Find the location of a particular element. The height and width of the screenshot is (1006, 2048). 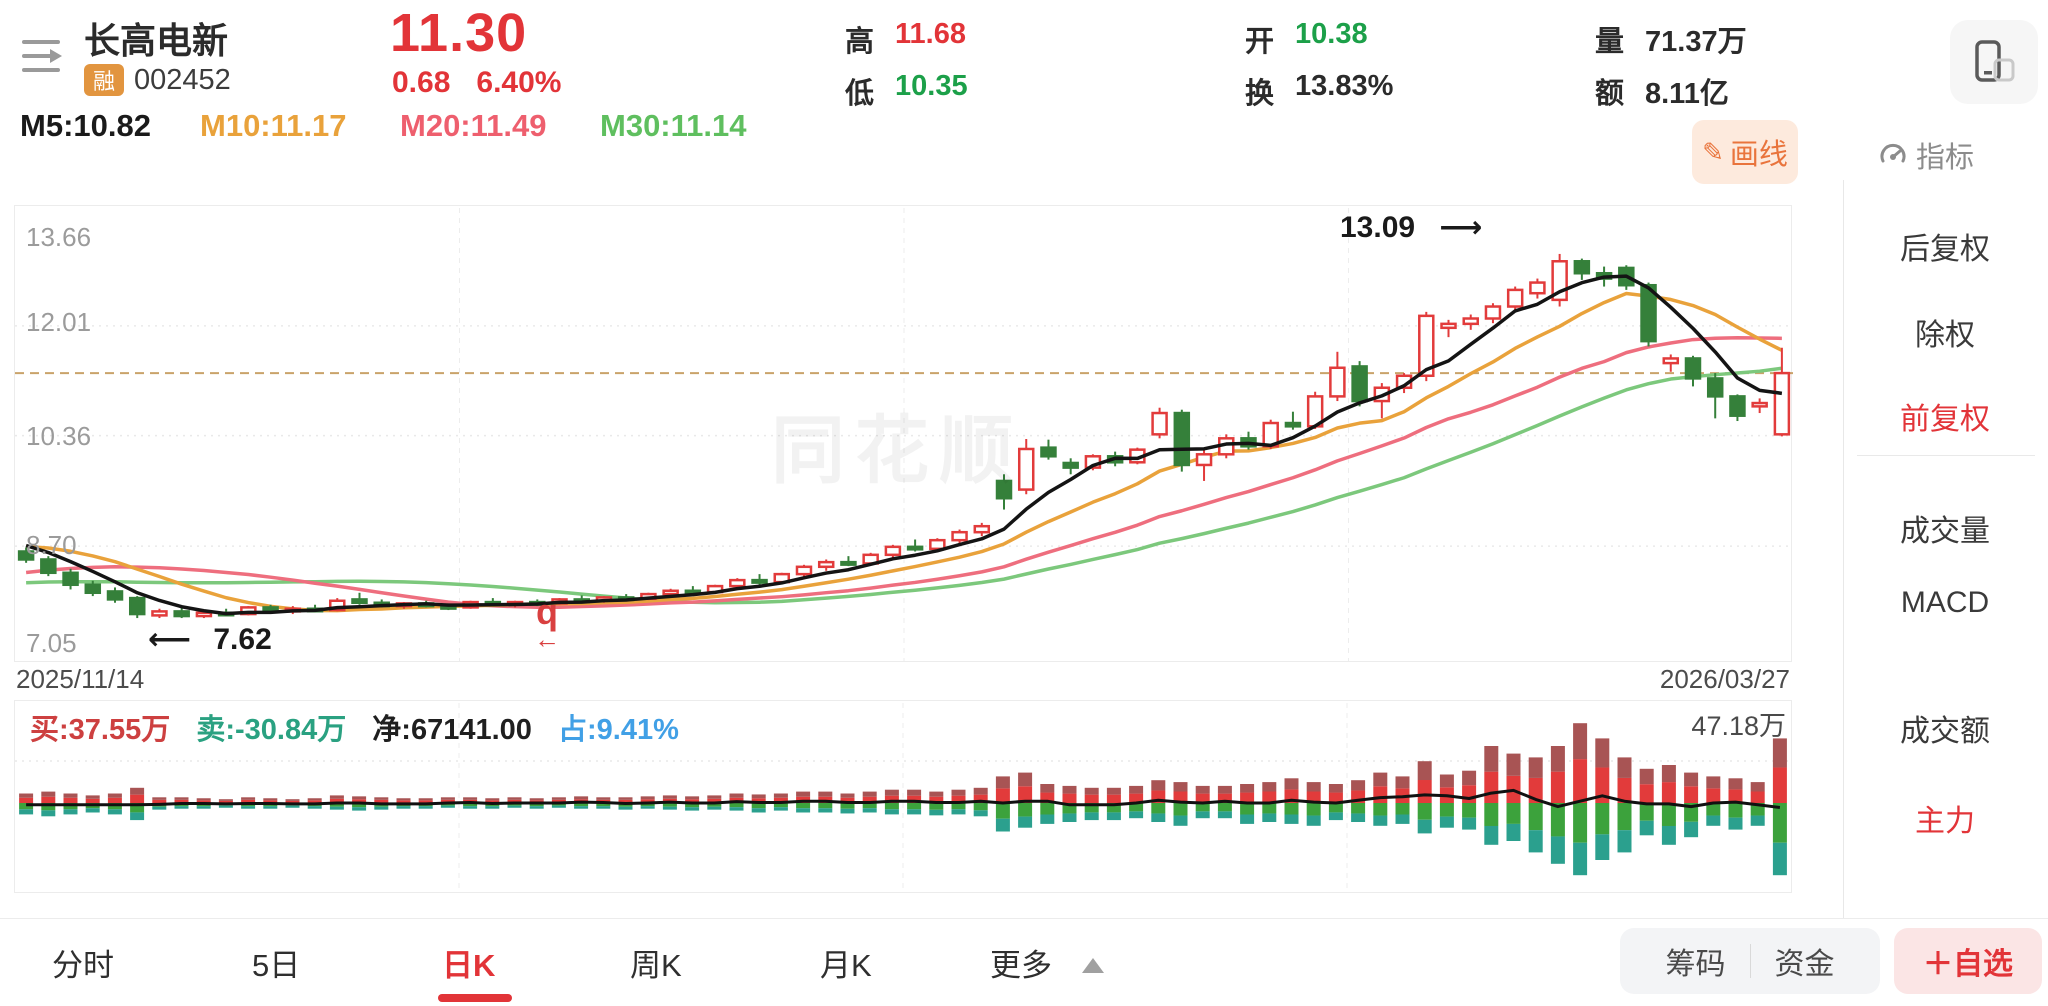

event-marker-q: q ← is located at coordinates (547, 622).